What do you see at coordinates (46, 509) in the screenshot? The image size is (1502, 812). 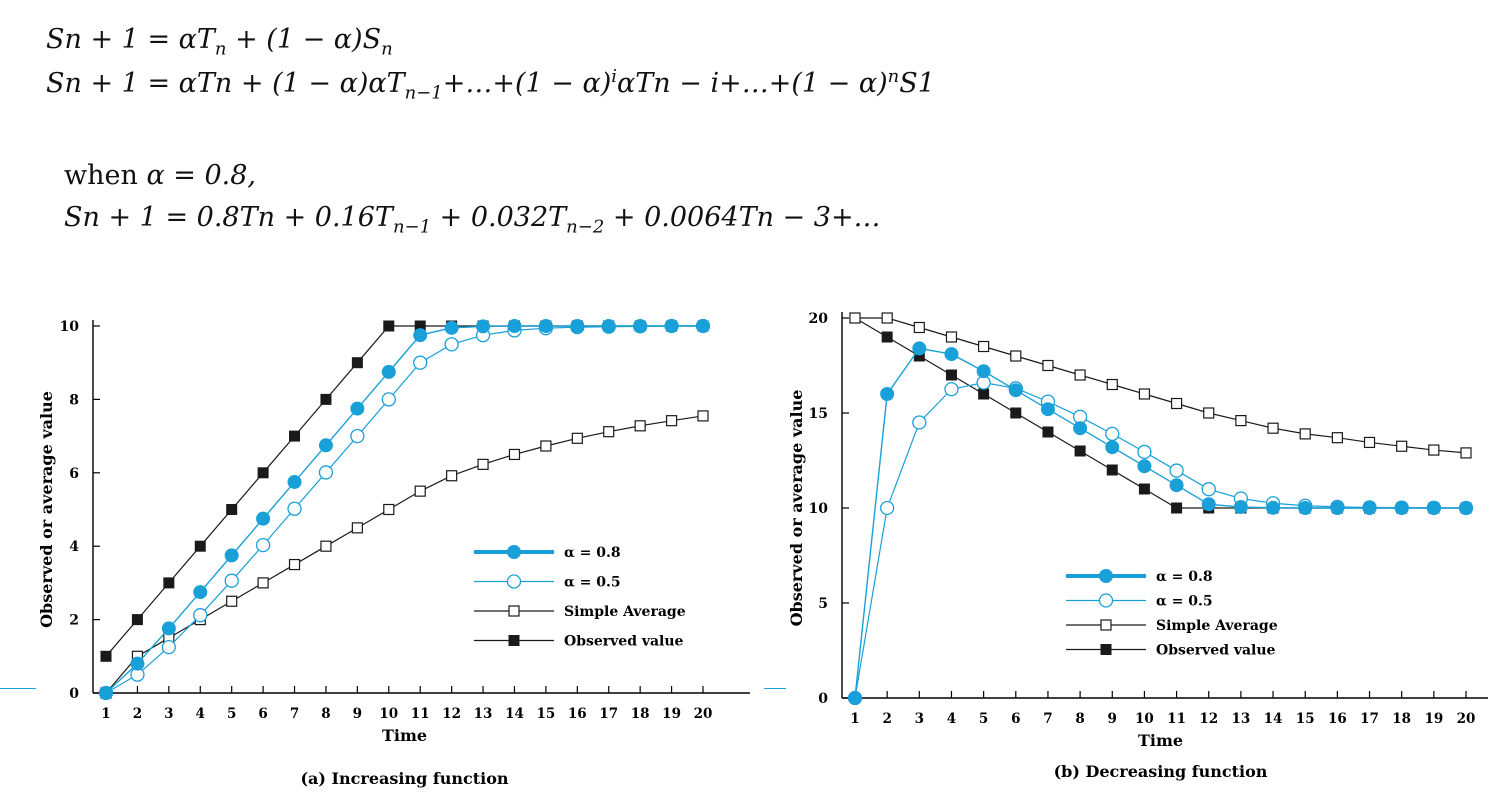 I see `y-axis-title: Observed or average value` at bounding box center [46, 509].